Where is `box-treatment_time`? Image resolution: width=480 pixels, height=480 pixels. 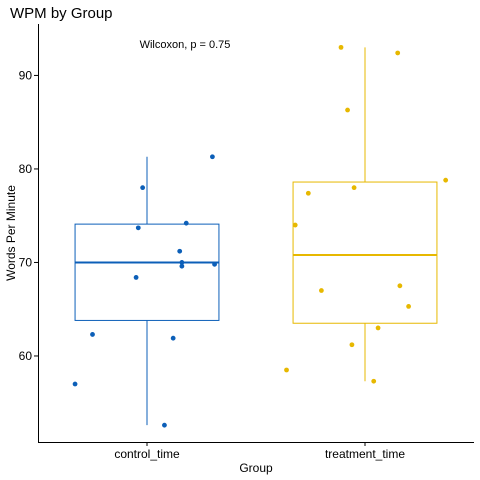
box-treatment_time is located at coordinates (365, 252).